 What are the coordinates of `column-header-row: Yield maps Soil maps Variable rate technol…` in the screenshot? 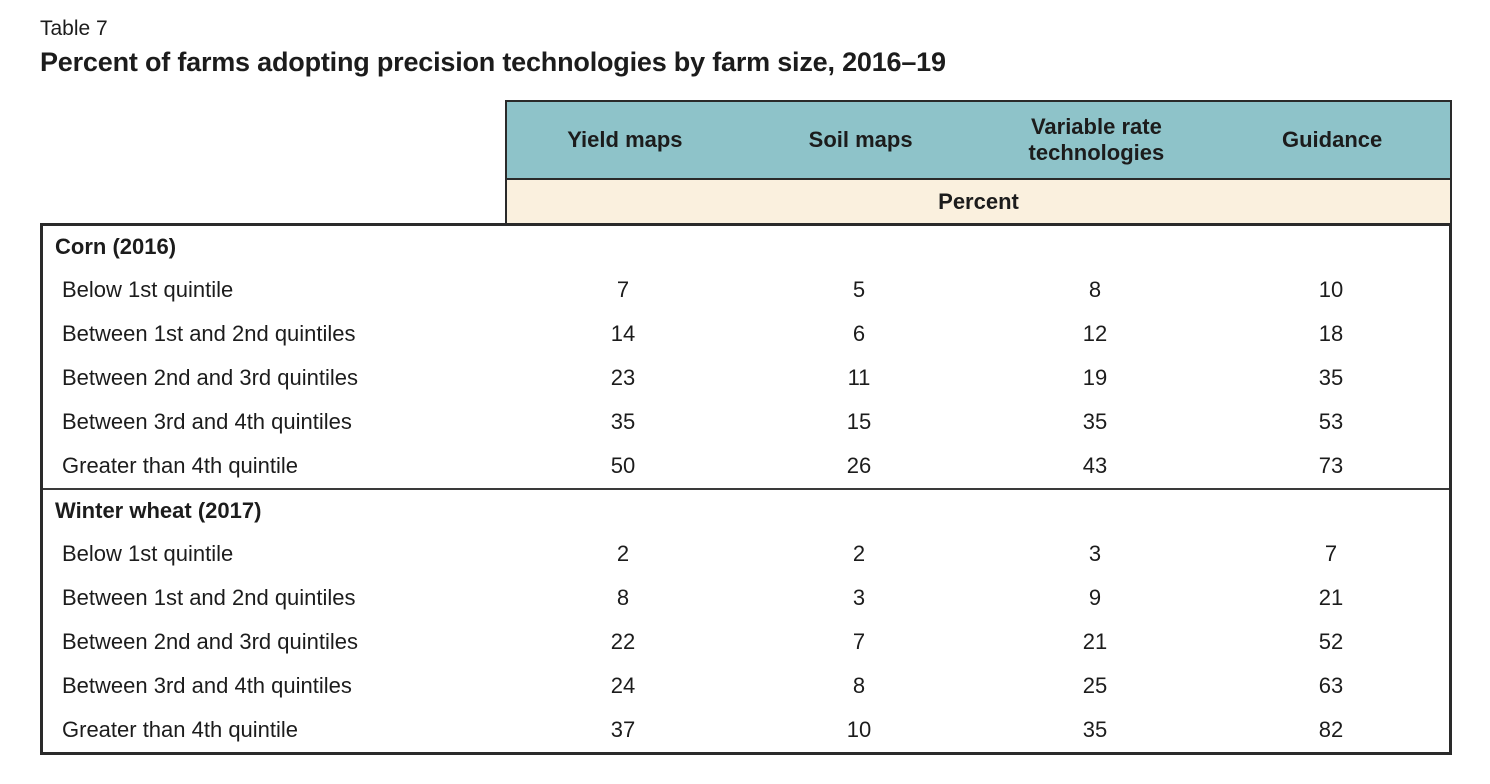 It's located at (978, 140).